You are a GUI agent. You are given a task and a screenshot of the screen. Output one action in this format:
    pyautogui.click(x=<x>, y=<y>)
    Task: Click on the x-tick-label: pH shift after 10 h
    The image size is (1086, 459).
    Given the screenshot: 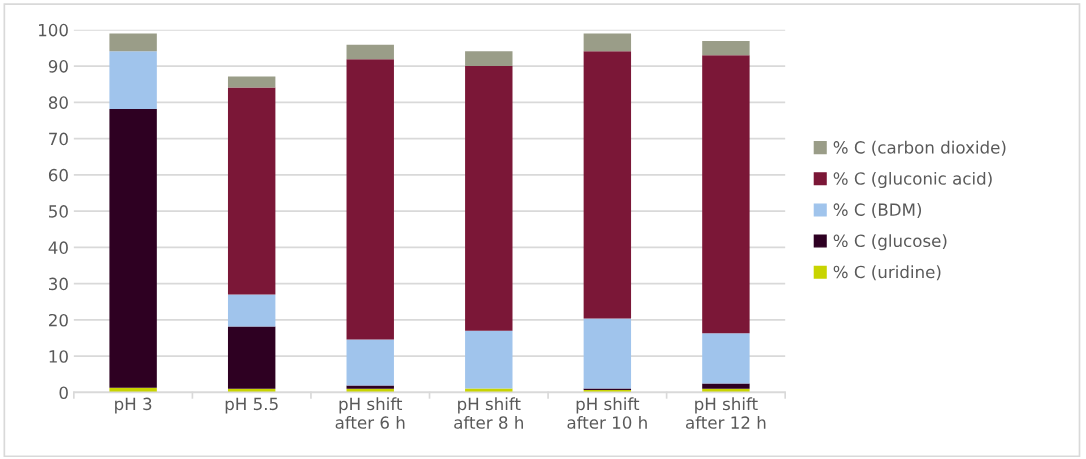 What is the action you would take?
    pyautogui.click(x=607, y=413)
    